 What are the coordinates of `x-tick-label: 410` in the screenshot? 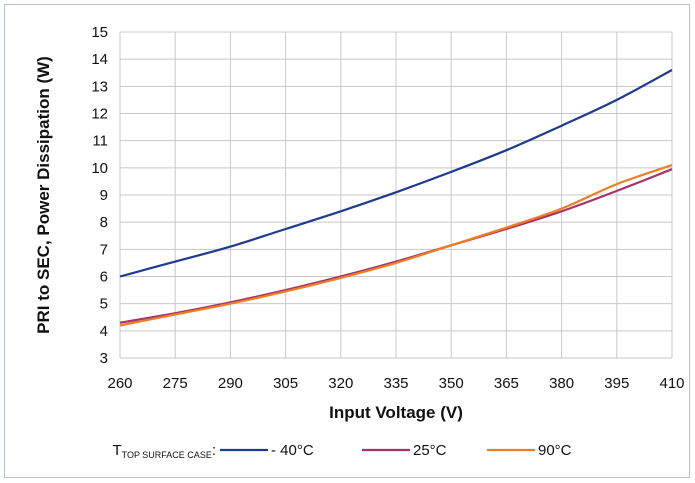 It's located at (671, 383).